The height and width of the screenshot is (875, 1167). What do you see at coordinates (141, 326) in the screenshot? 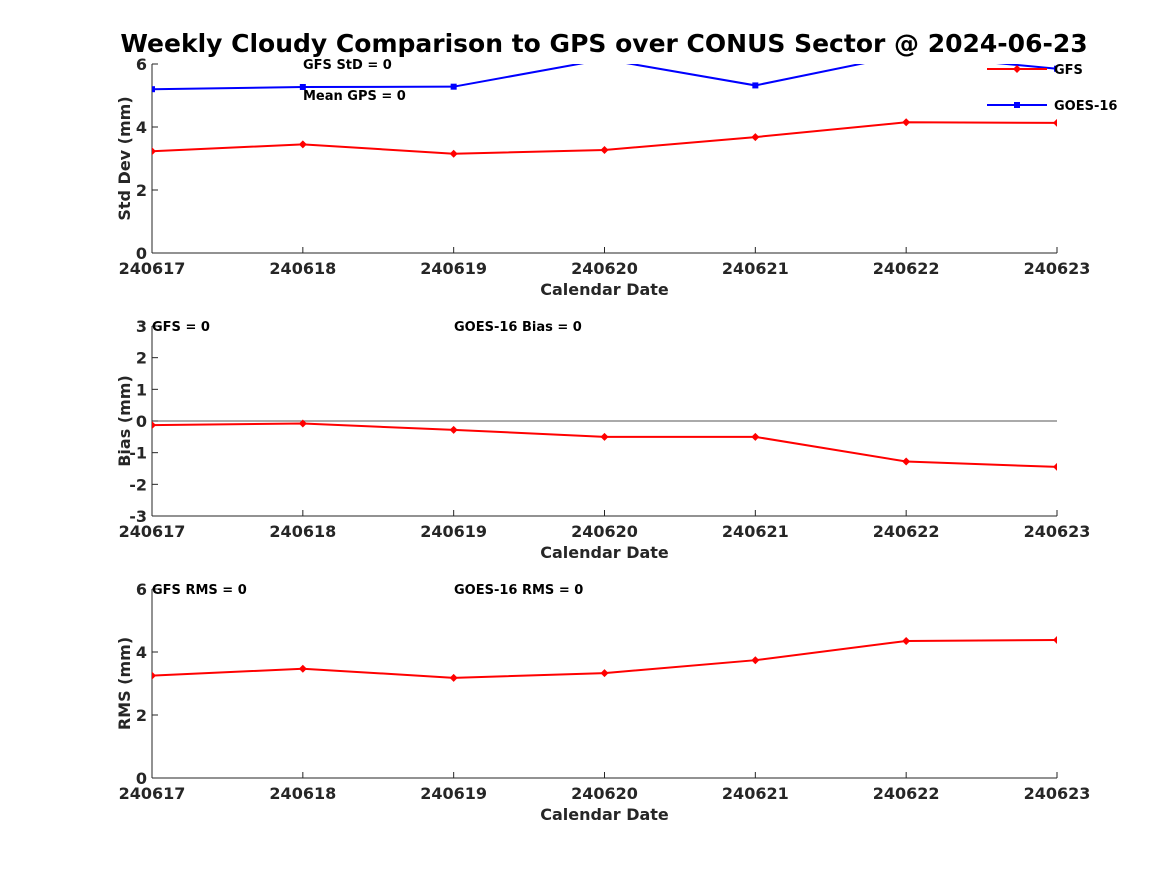
I see `y-tick-label: 3` at bounding box center [141, 326].